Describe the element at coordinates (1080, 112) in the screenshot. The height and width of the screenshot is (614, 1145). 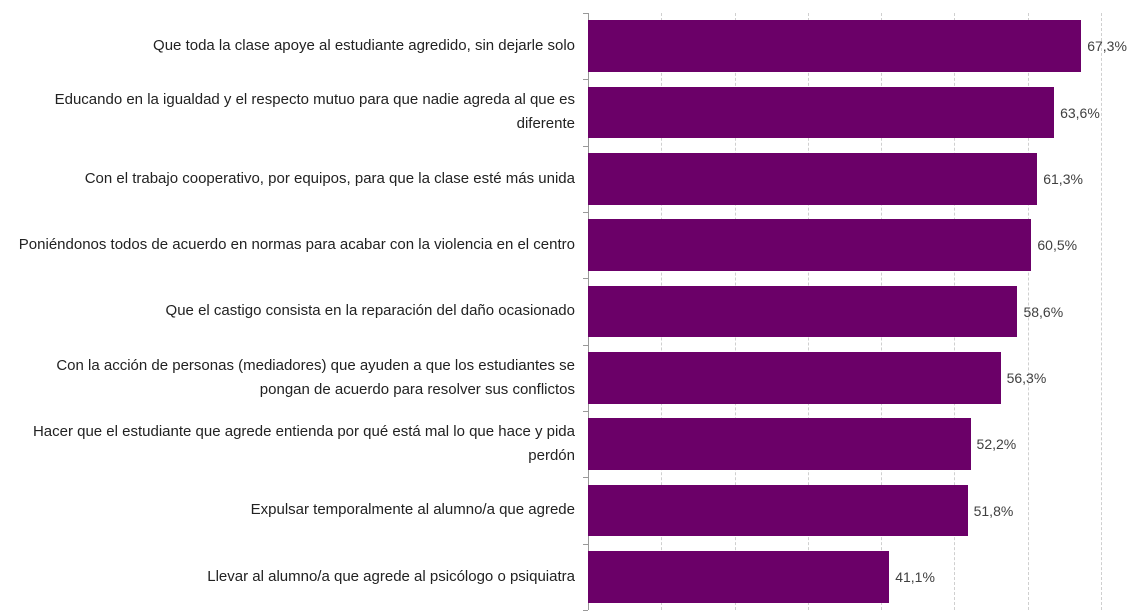
I see `value-label: 63,6%` at that location.